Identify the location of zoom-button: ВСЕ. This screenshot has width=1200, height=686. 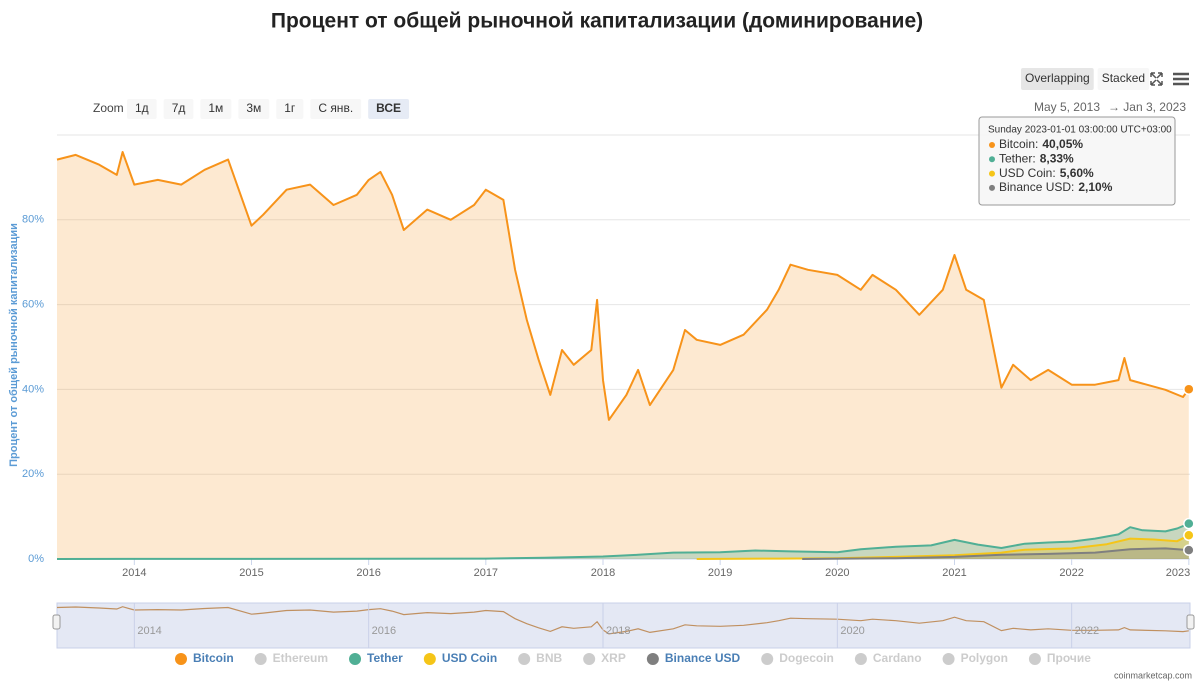
(389, 109).